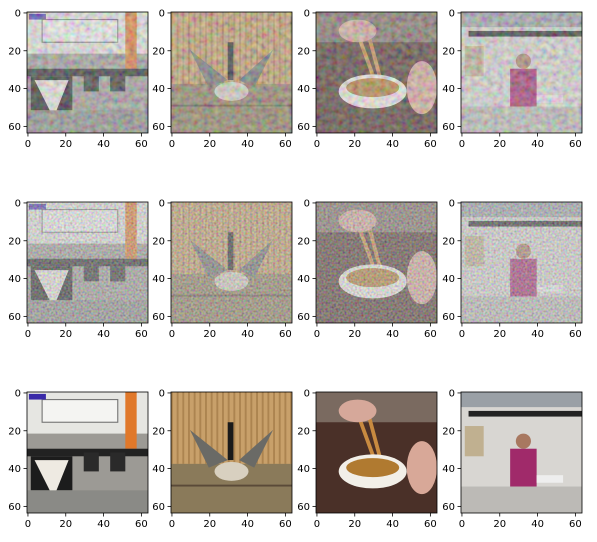 The width and height of the screenshot is (597, 542). I want to click on image-panel-r1-c1: 0 20 40 60 0 20 40 60, so click(78, 79).